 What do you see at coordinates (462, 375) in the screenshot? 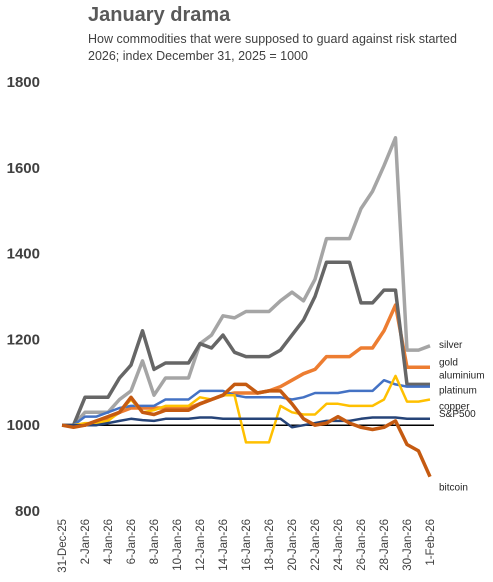
I see `legend-label: aluminium` at bounding box center [462, 375].